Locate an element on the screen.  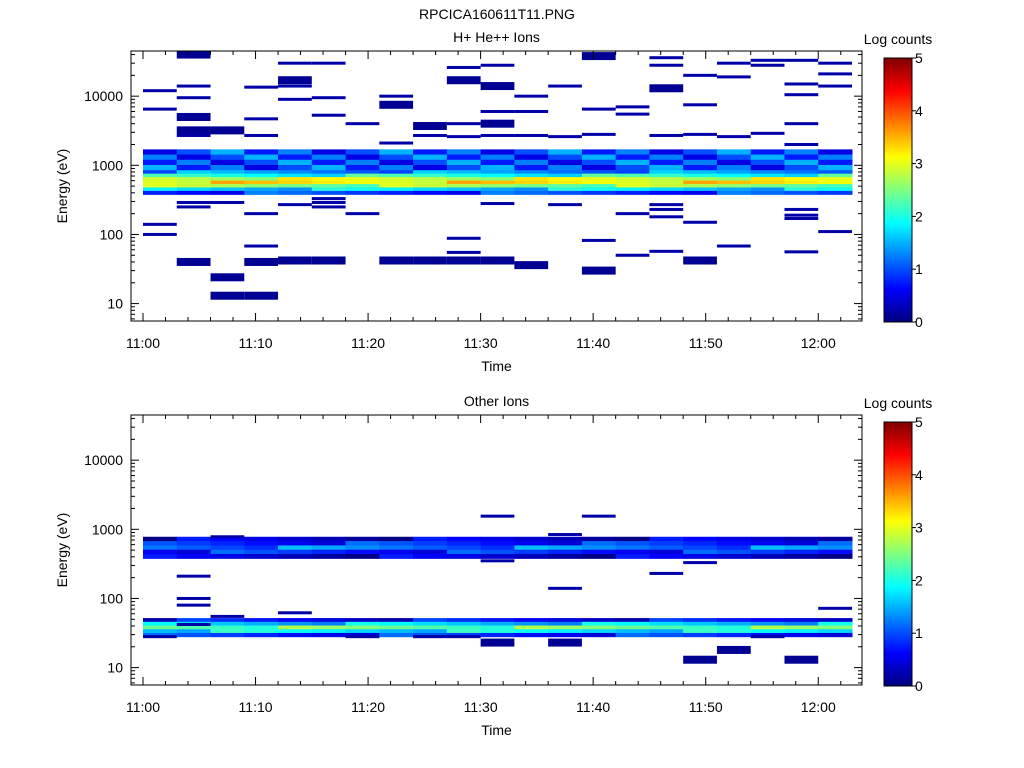
x-tick-label: 11:30 is located at coordinates (481, 343).